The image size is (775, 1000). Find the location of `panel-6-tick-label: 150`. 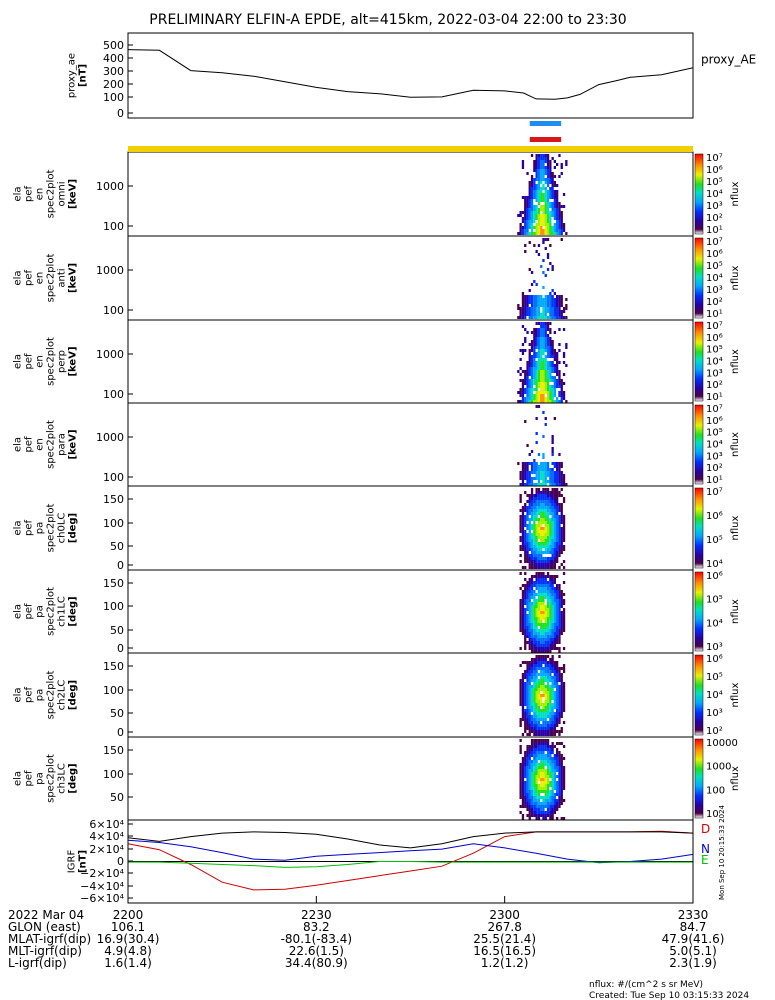

panel-6-tick-label: 150 is located at coordinates (113, 583).